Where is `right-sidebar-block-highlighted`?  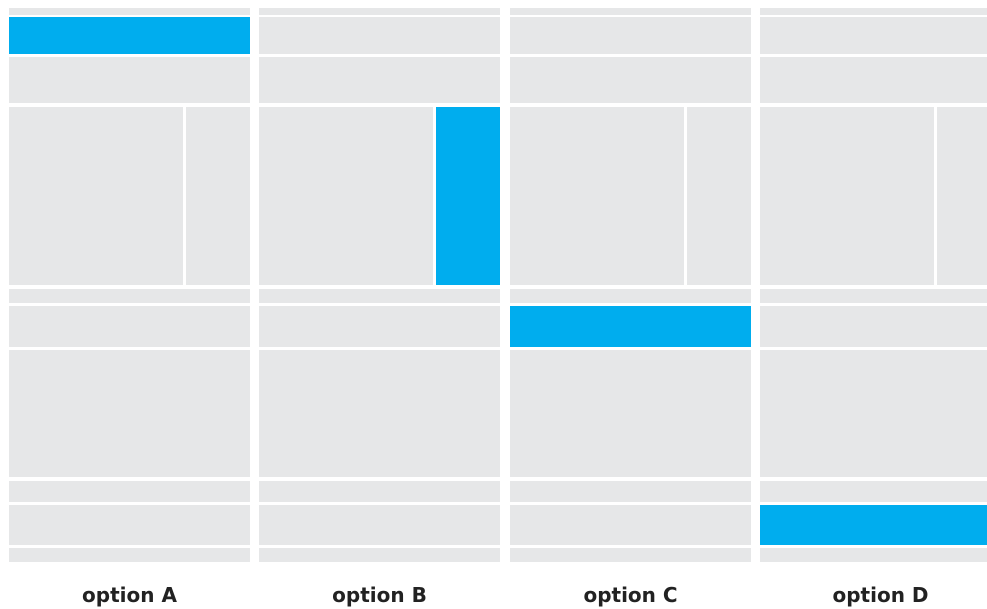
right-sidebar-block-highlighted is located at coordinates (468, 196).